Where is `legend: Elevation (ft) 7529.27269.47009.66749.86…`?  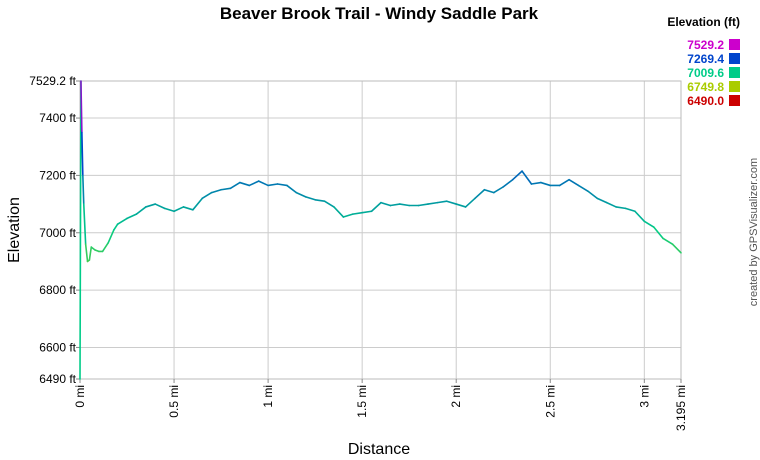 legend: Elevation (ft) 7529.27269.47009.66749.86… is located at coordinates (703, 61).